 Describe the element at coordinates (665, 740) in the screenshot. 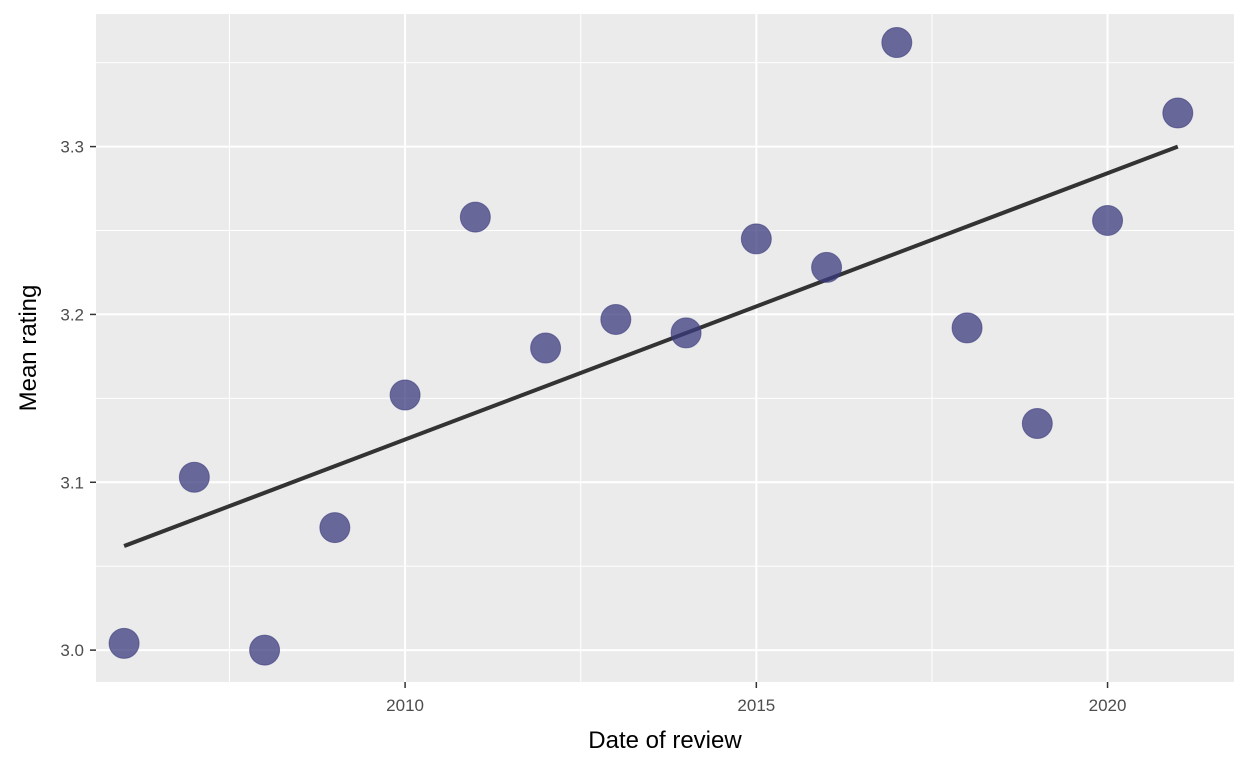

I see `x-axis-title: Date of review` at that location.